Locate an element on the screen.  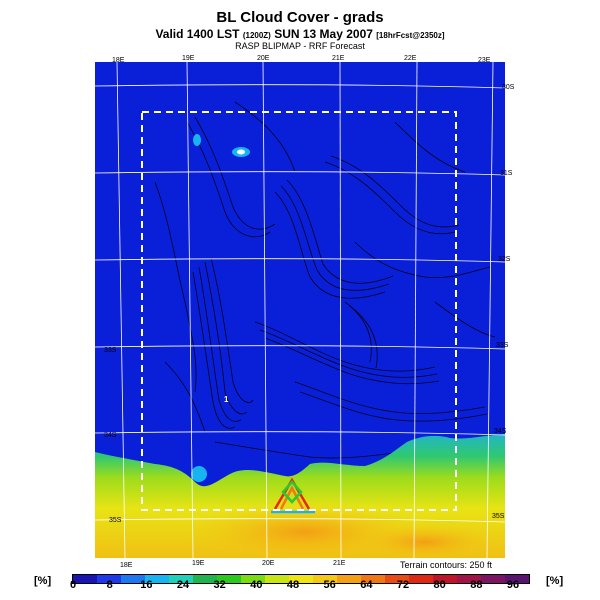
lat-label-right: 31S is located at coordinates (506, 173).